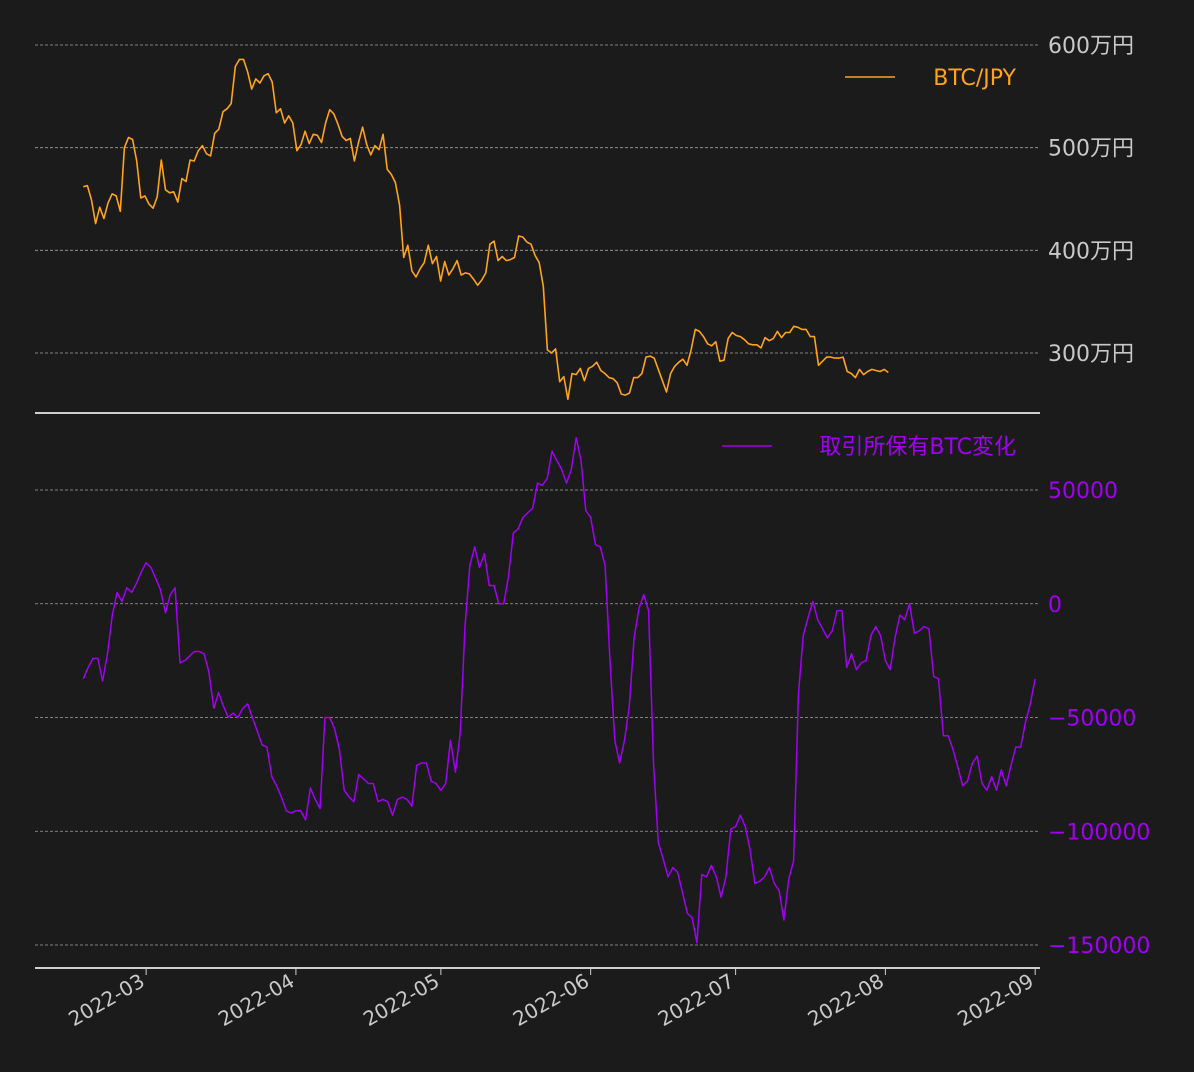 The width and height of the screenshot is (1194, 1072). What do you see at coordinates (1091, 46) in the screenshot?
I see `y-tick-label: 600万円` at bounding box center [1091, 46].